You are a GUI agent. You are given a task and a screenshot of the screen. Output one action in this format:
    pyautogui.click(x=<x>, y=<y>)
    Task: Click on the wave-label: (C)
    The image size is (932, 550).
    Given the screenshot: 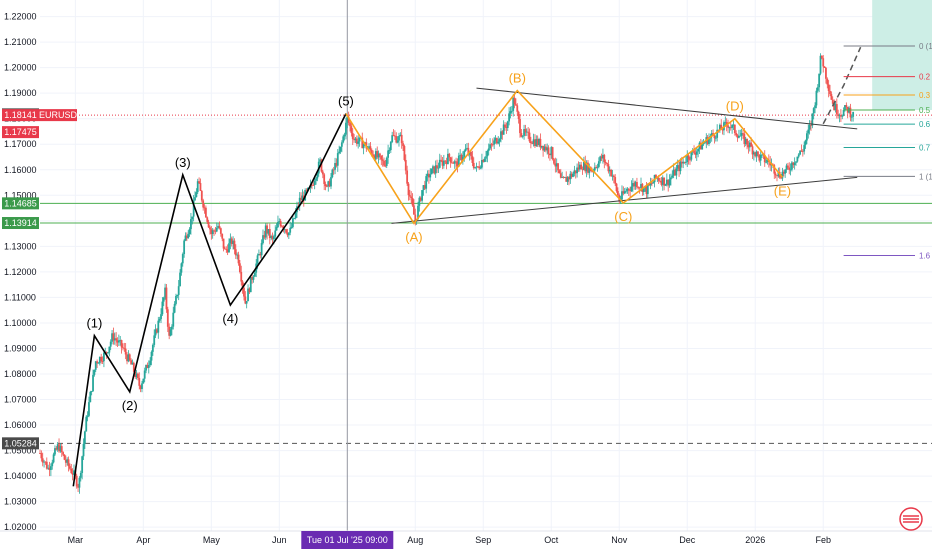 What is the action you would take?
    pyautogui.click(x=623, y=216)
    